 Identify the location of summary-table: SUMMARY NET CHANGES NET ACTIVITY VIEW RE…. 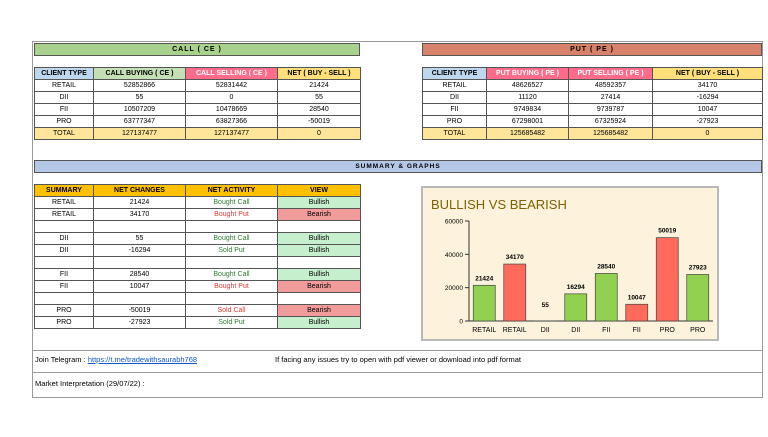
(197, 256).